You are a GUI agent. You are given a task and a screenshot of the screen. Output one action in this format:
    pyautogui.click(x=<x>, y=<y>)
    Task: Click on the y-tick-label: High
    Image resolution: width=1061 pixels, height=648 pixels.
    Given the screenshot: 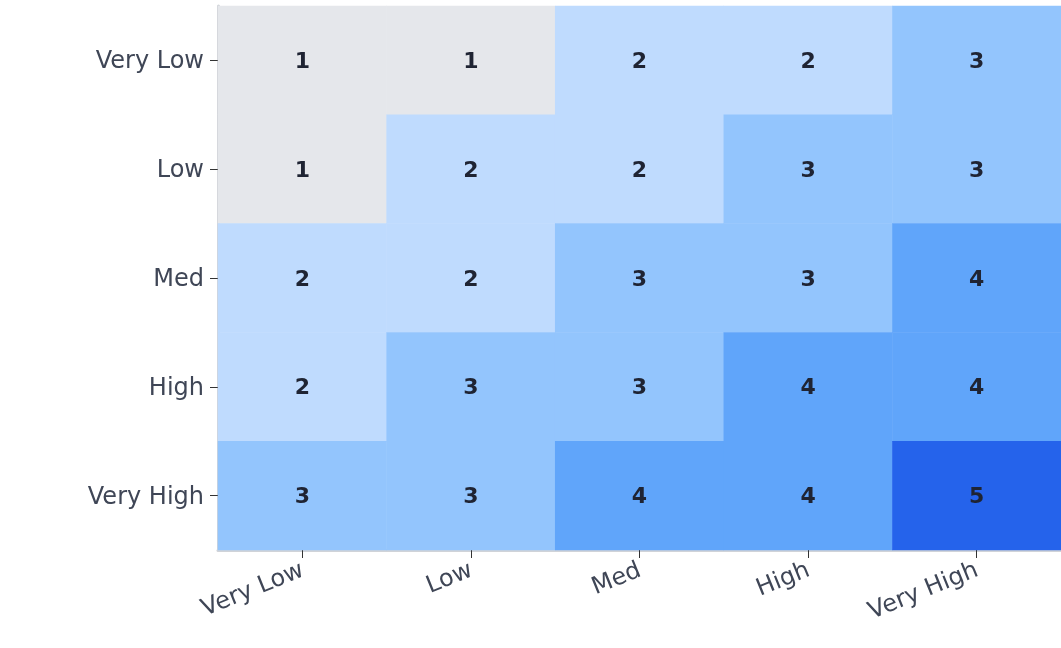 What is the action you would take?
    pyautogui.click(x=176, y=386)
    